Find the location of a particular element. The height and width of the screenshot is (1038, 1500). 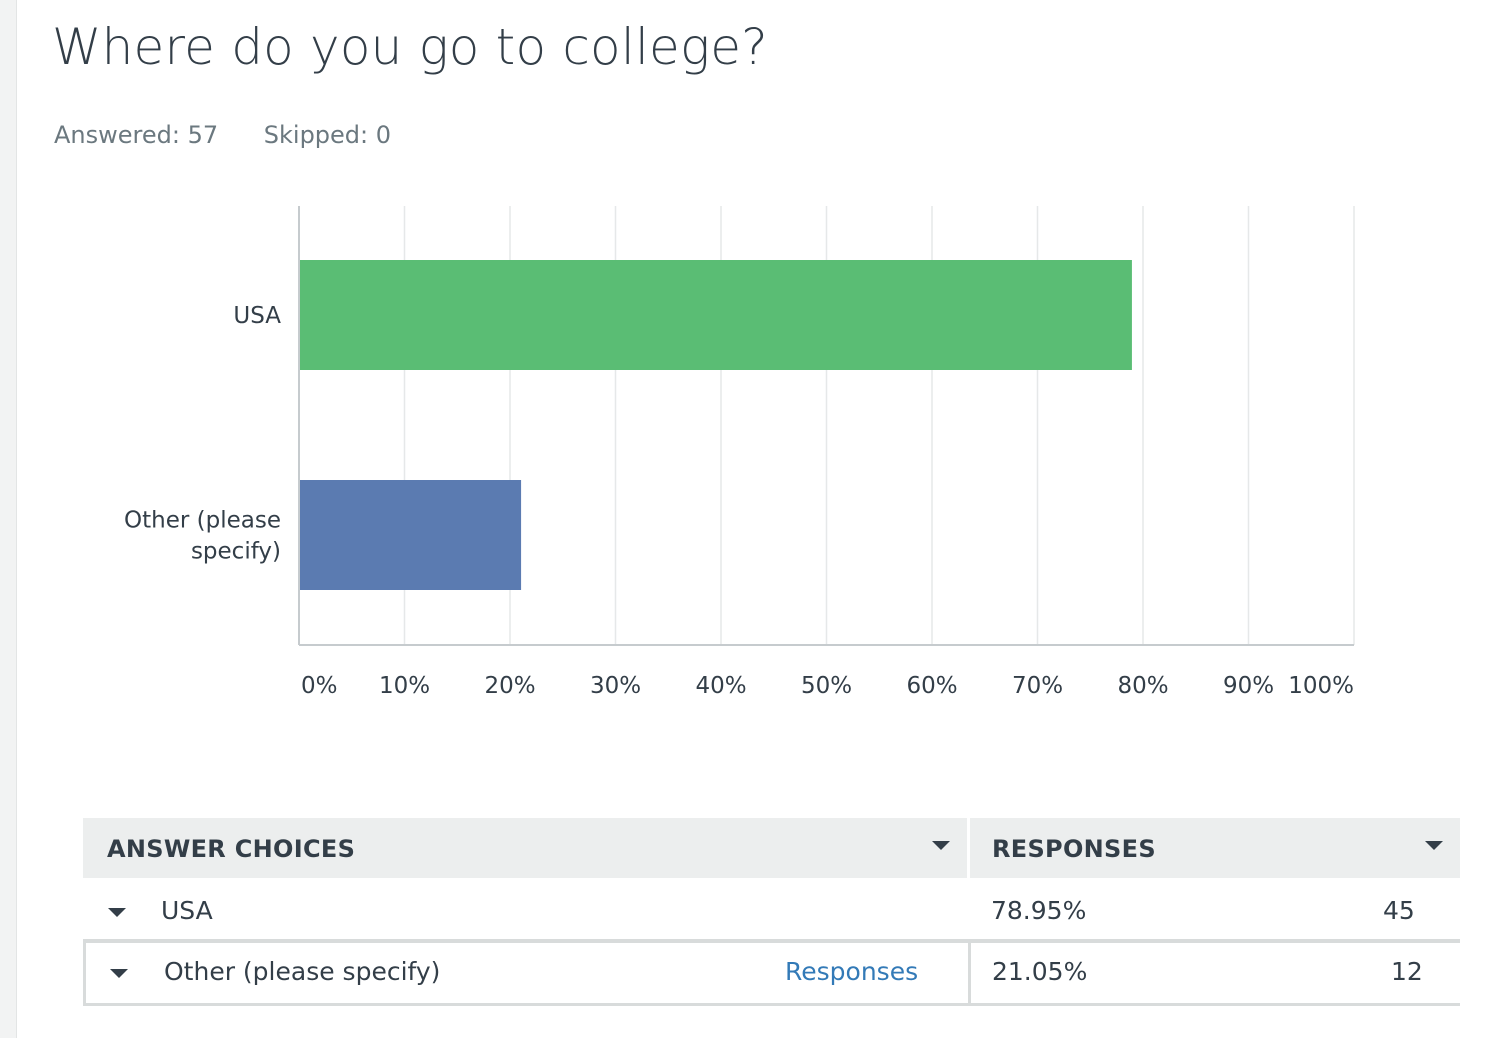

x-tick-label: 100% is located at coordinates (1321, 686).